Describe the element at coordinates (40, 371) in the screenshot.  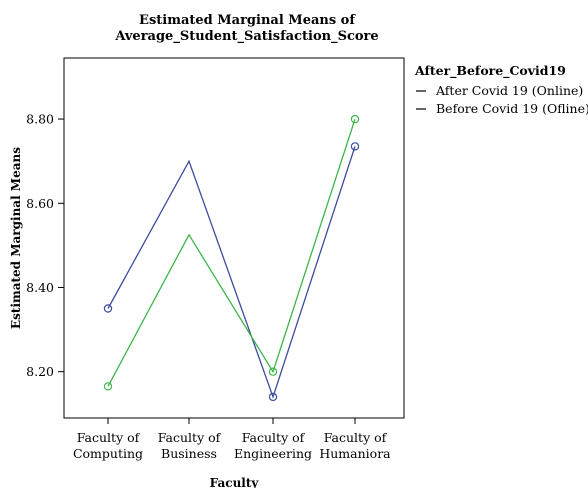
I see `y-tick-label: 8.20` at that location.